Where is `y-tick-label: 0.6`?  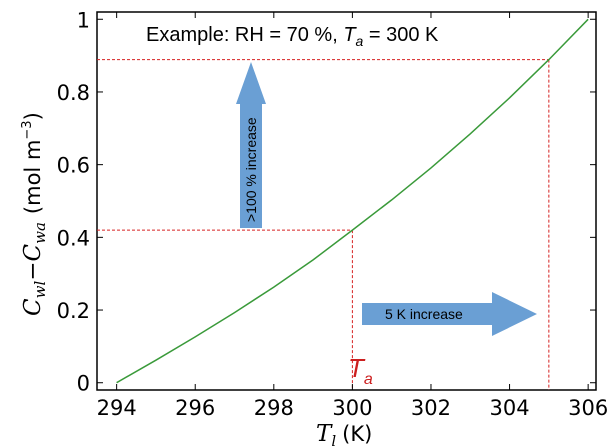 y-tick-label: 0.6 is located at coordinates (73, 166).